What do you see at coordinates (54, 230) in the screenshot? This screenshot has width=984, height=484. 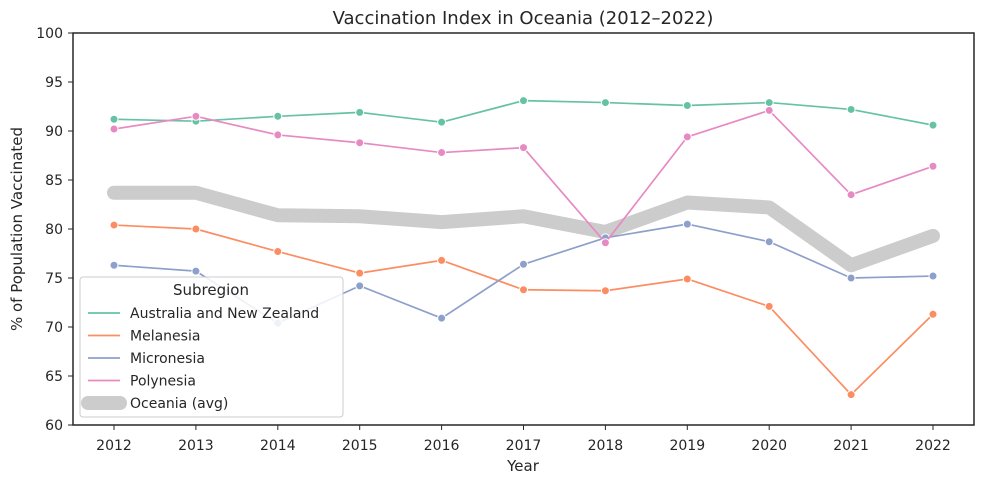 I see `y-tick-label: 80` at bounding box center [54, 230].